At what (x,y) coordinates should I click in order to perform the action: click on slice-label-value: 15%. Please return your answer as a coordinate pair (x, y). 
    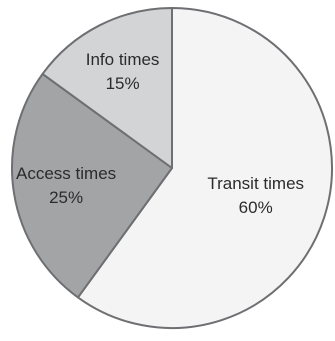
    Looking at the image, I should click on (123, 83).